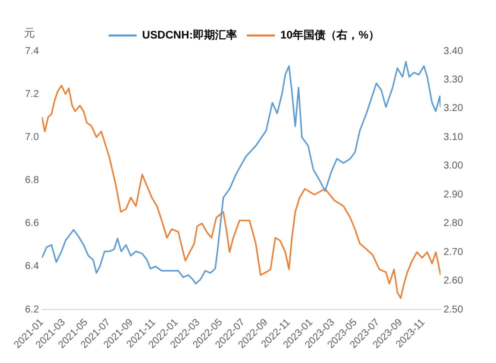 The image size is (496, 363). I want to click on y2-tick-label: 2.70, so click(454, 252).